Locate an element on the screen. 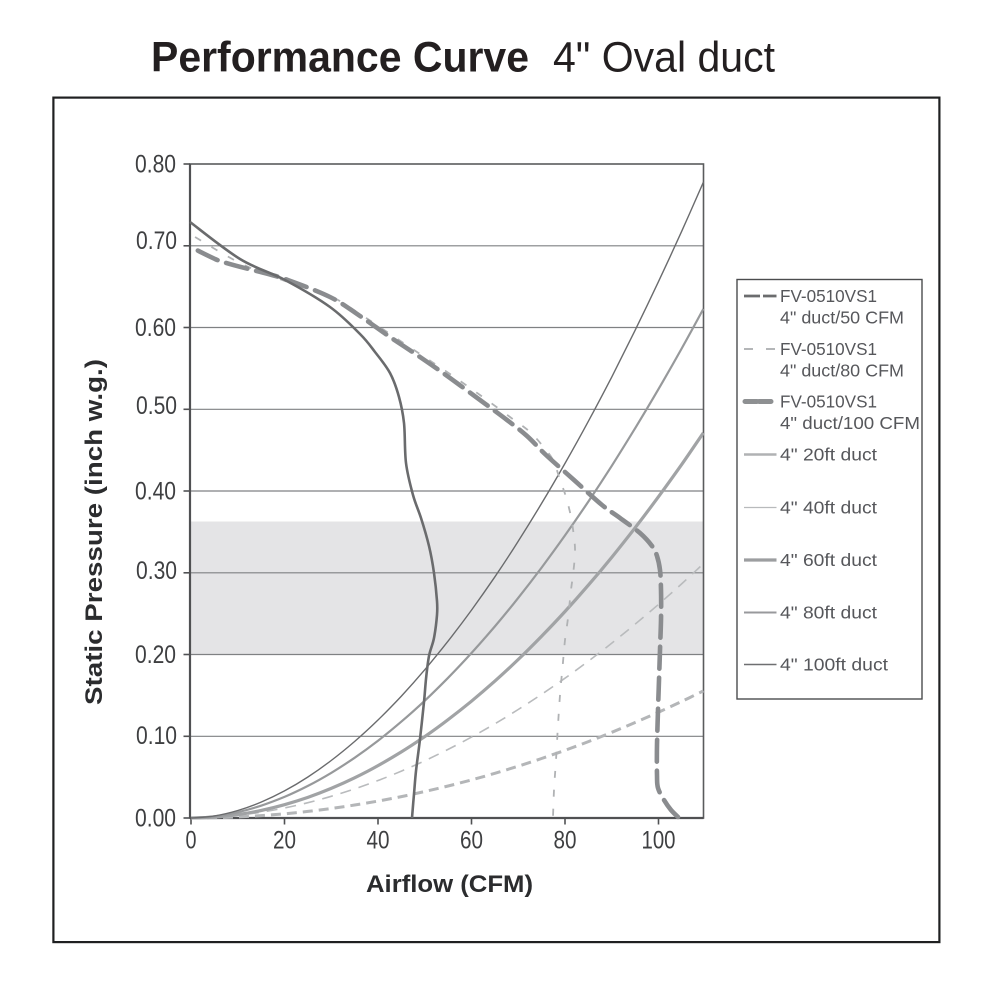 Image resolution: width=1000 pixels, height=1000 pixels. svg-text: 0.00 is located at coordinates (155, 819).